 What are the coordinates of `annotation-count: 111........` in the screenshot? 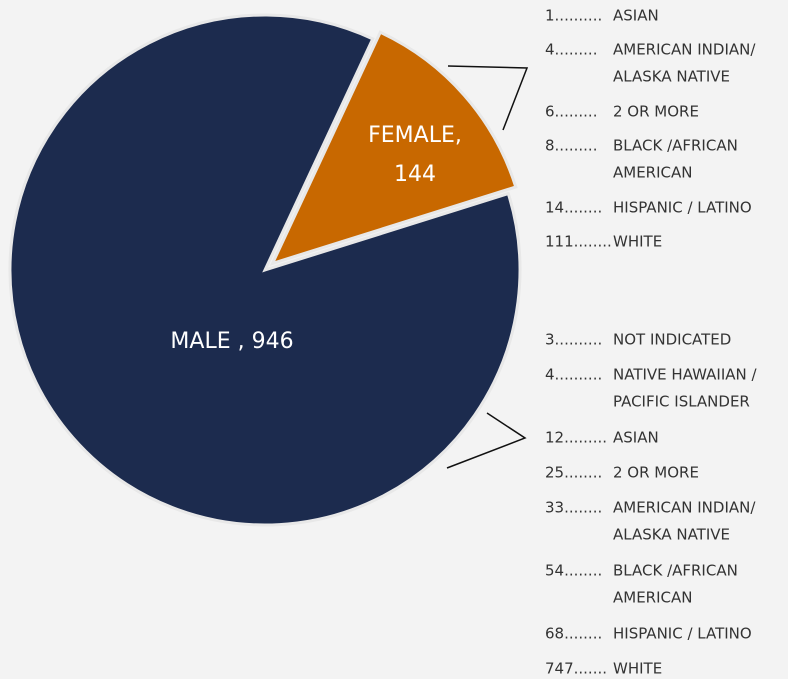 It's located at (578, 242).